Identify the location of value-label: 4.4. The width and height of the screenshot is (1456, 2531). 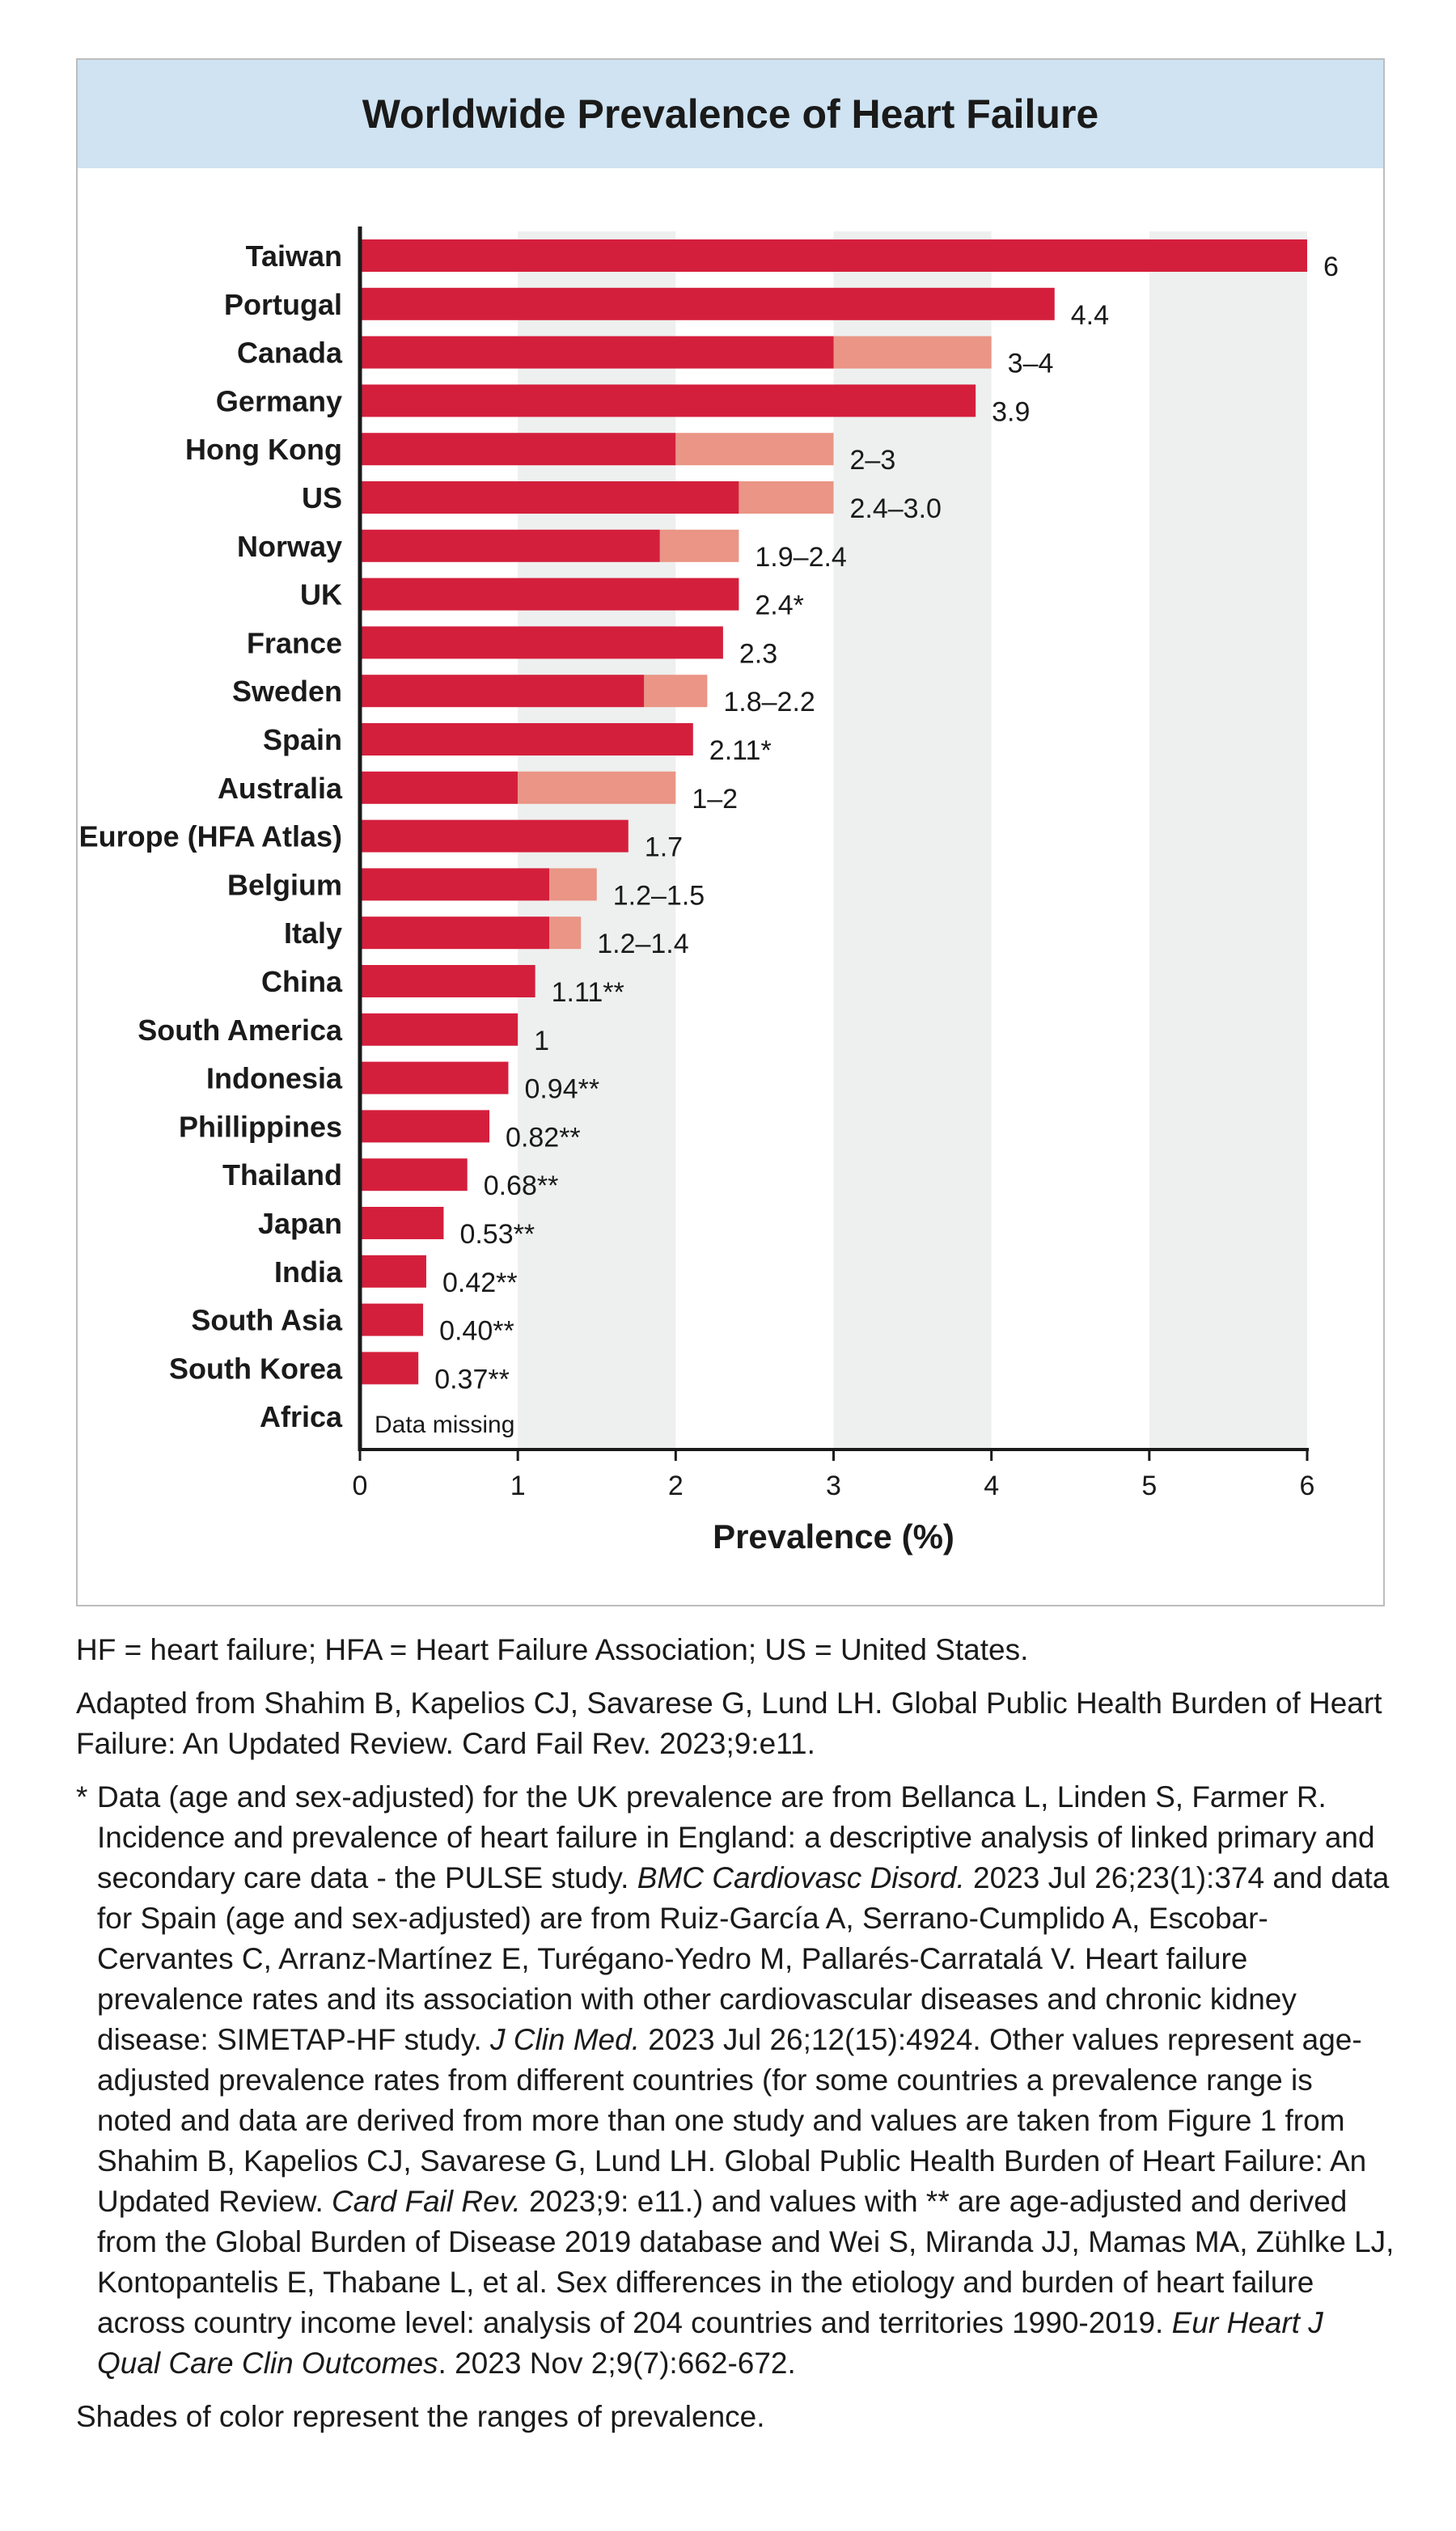
(1090, 315).